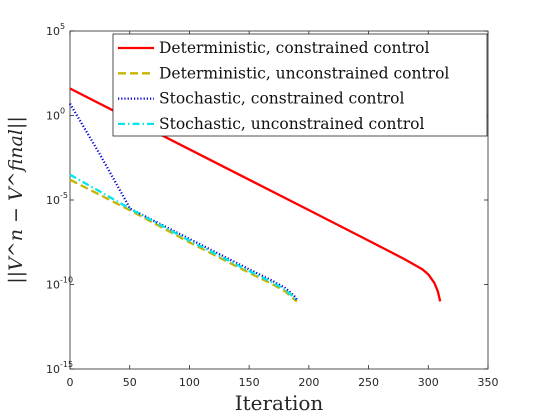 Image resolution: width=540 pixels, height=420 pixels. I want to click on x-tick-label: 250, so click(368, 382).